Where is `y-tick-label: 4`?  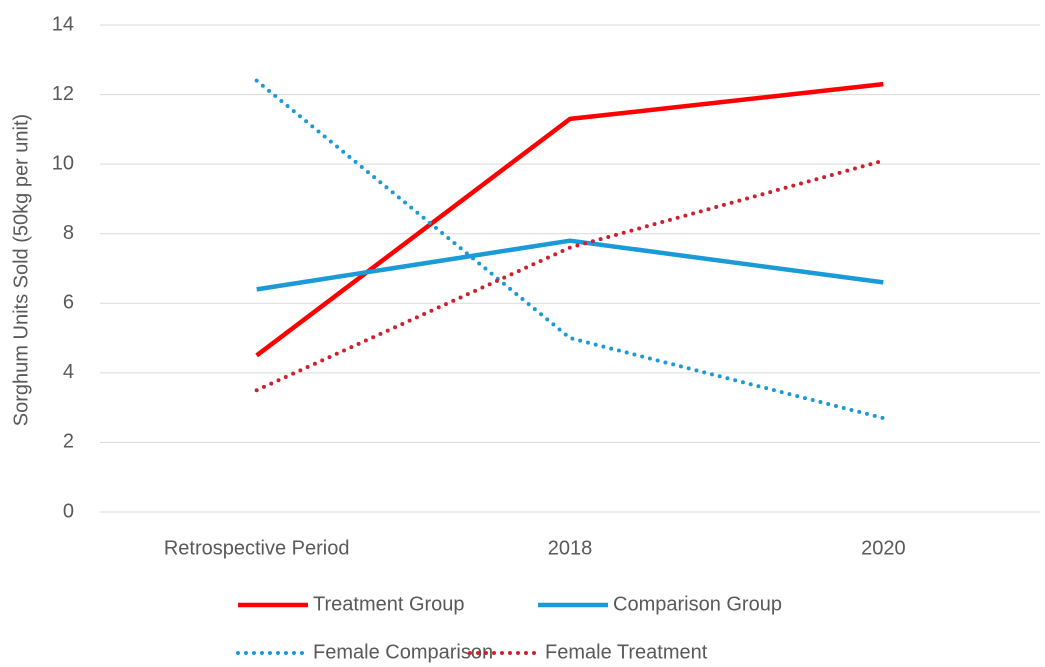 y-tick-label: 4 is located at coordinates (68, 372).